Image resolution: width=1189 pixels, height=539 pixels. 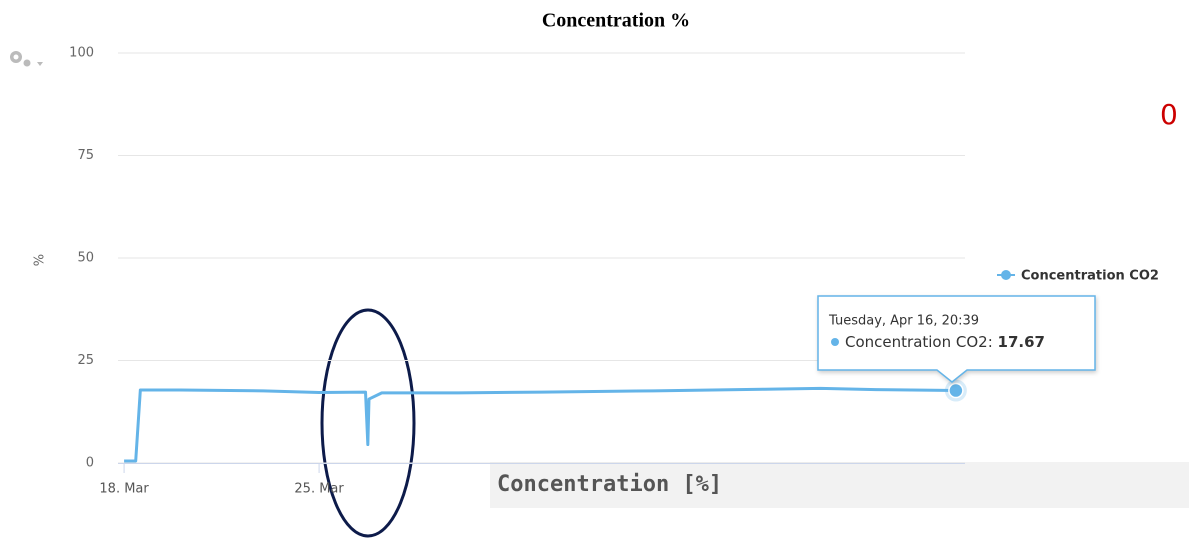 I want to click on tooltip-text: Concentration CO2: 17.67, so click(x=945, y=342).